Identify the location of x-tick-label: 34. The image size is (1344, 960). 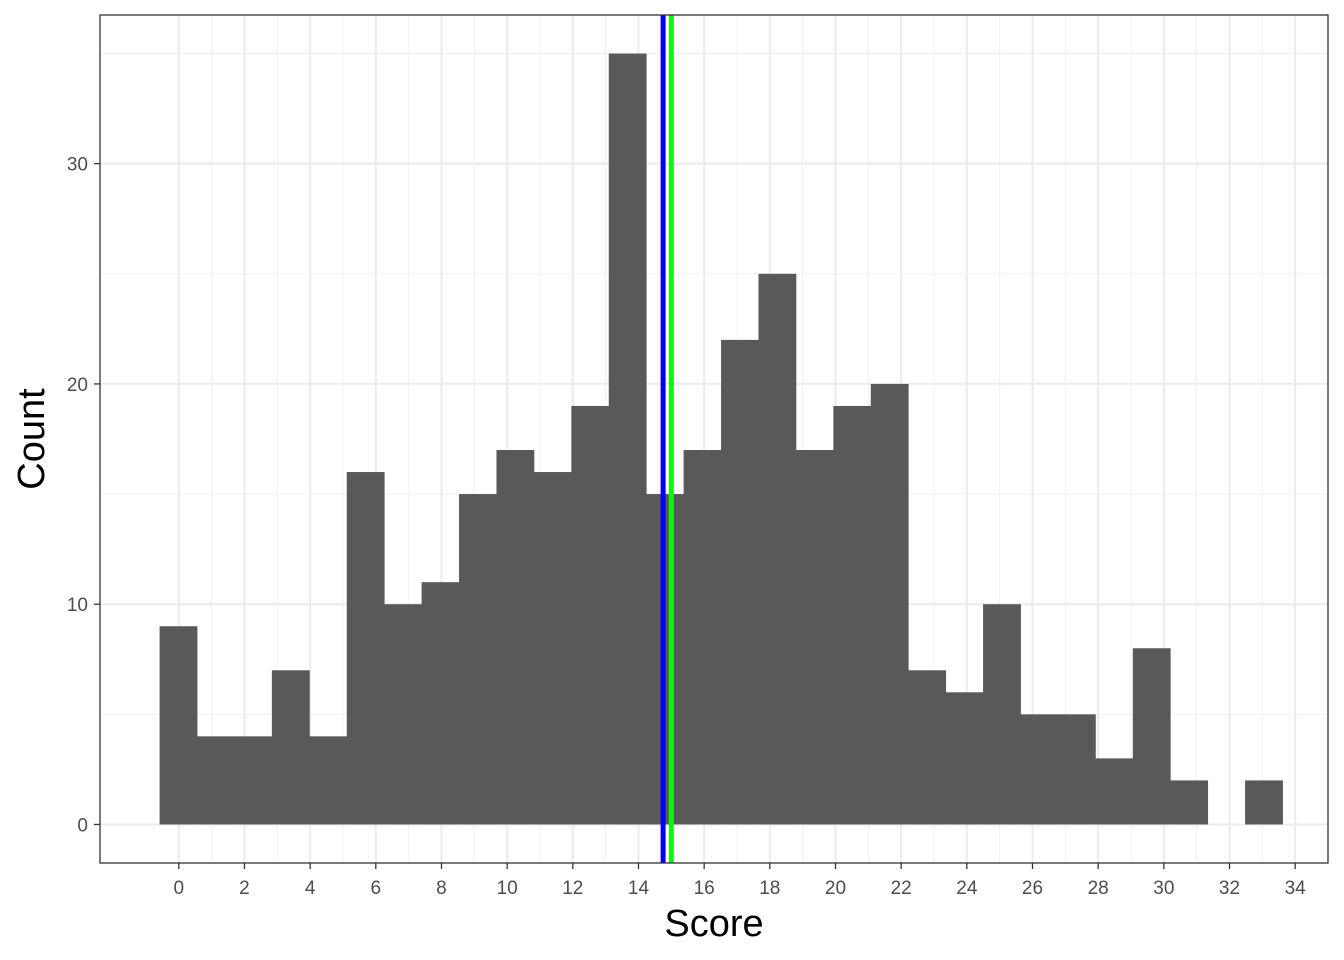
(1296, 888).